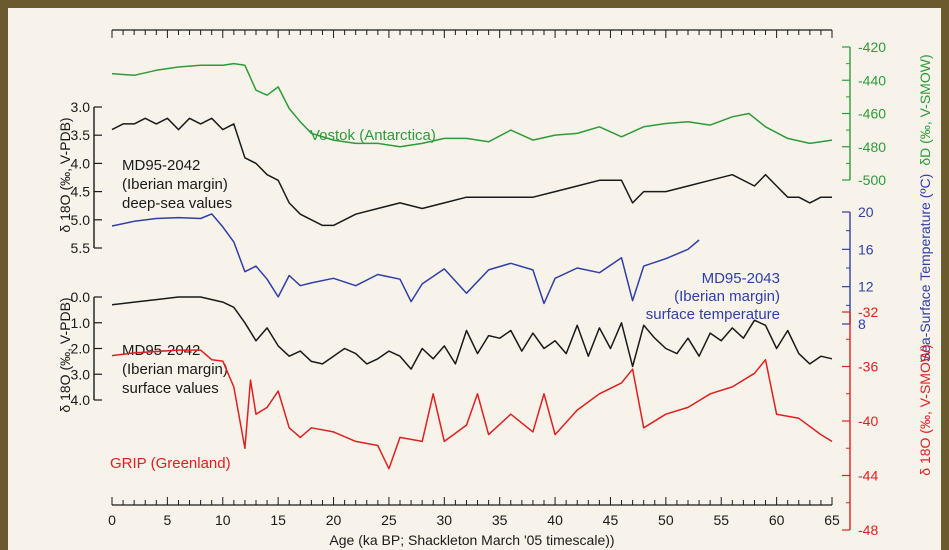  Describe the element at coordinates (81, 323) in the screenshot. I see `y-tick-label: 1.0` at that location.